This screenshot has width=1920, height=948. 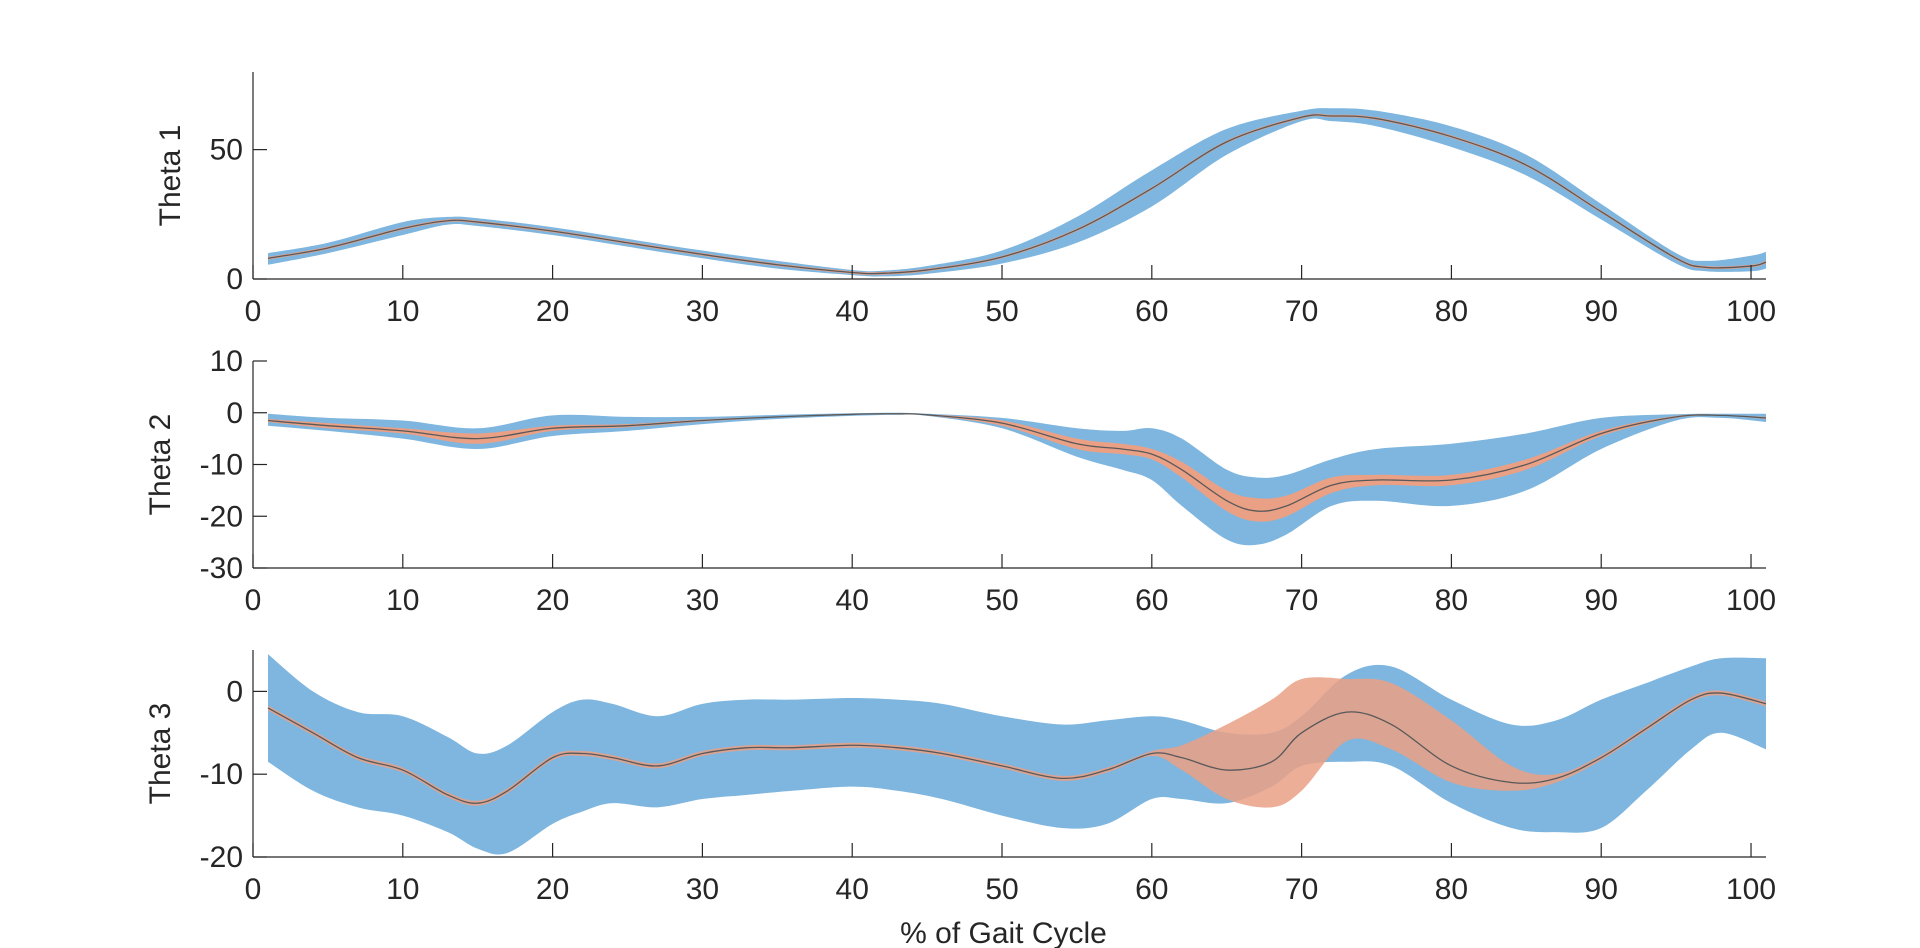 What do you see at coordinates (221, 568) in the screenshot?
I see `y-tick-label: -30` at bounding box center [221, 568].